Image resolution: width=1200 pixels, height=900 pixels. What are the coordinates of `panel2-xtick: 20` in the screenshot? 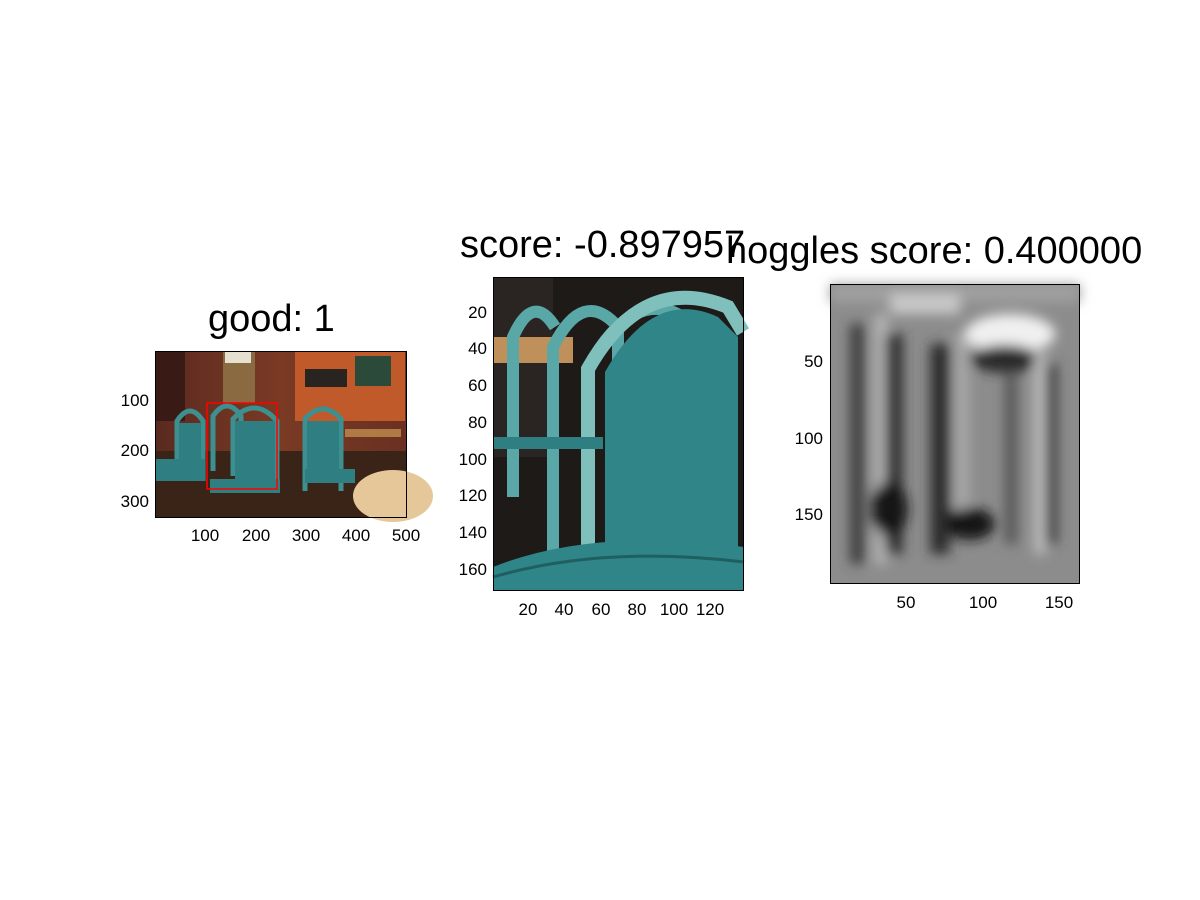 It's located at (528, 609).